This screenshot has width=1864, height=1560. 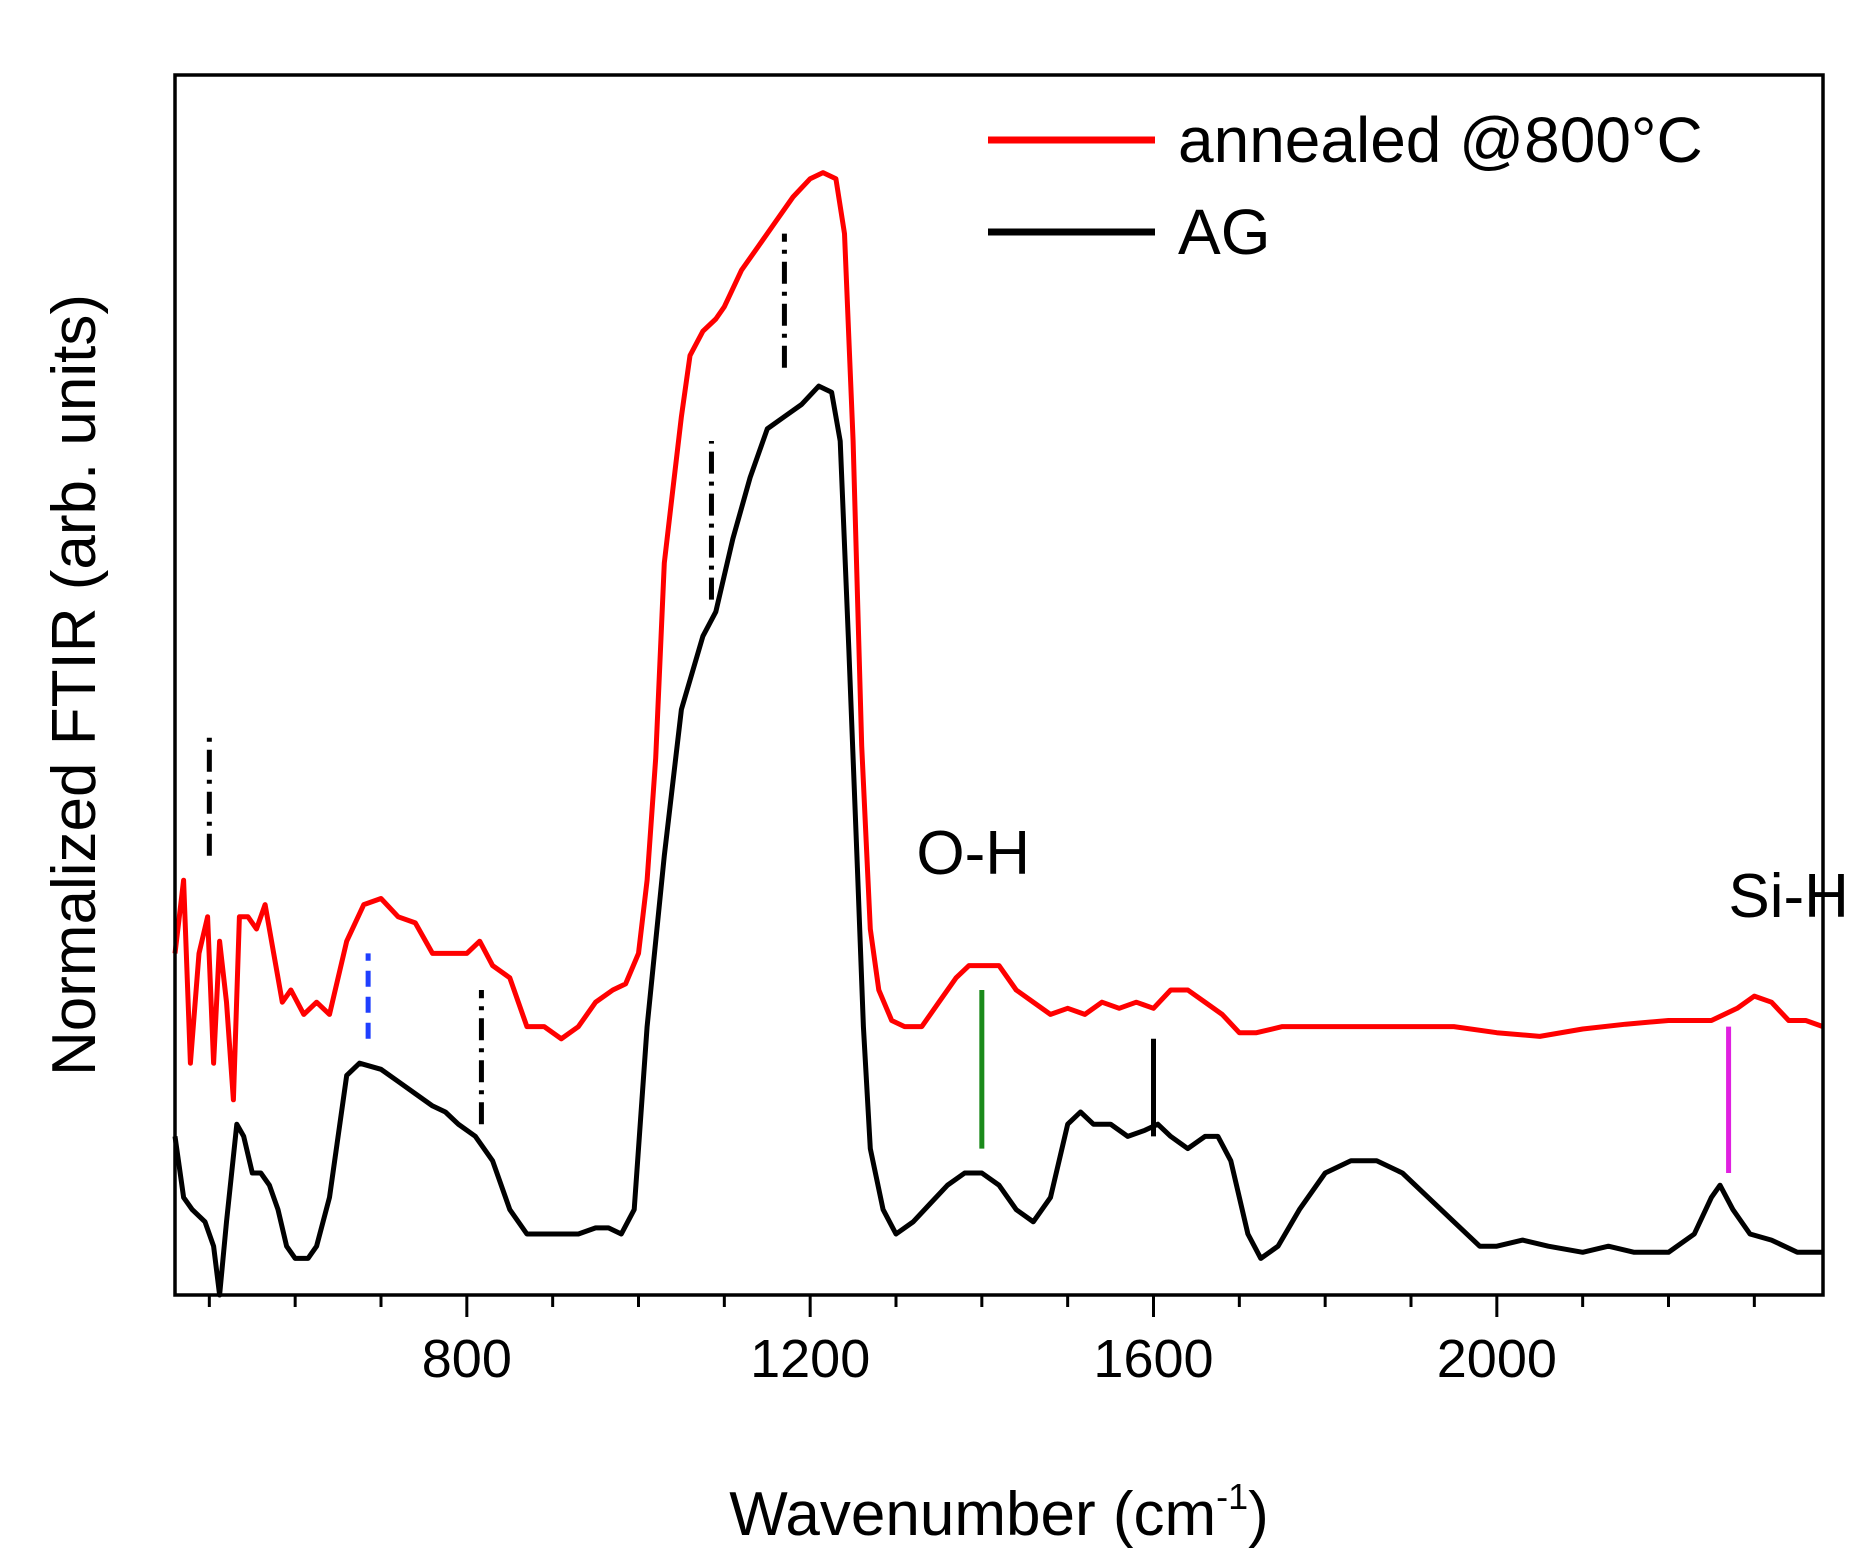 I want to click on x-tick-label: 800, so click(x=467, y=1359).